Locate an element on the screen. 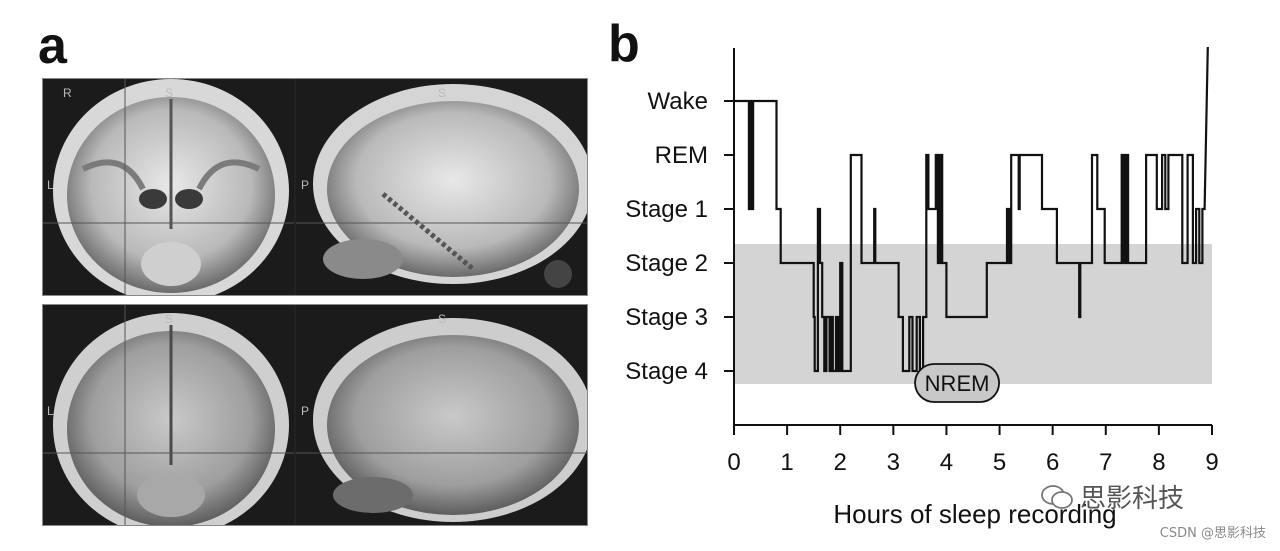  wechat-icon is located at coordinates (1057, 496).